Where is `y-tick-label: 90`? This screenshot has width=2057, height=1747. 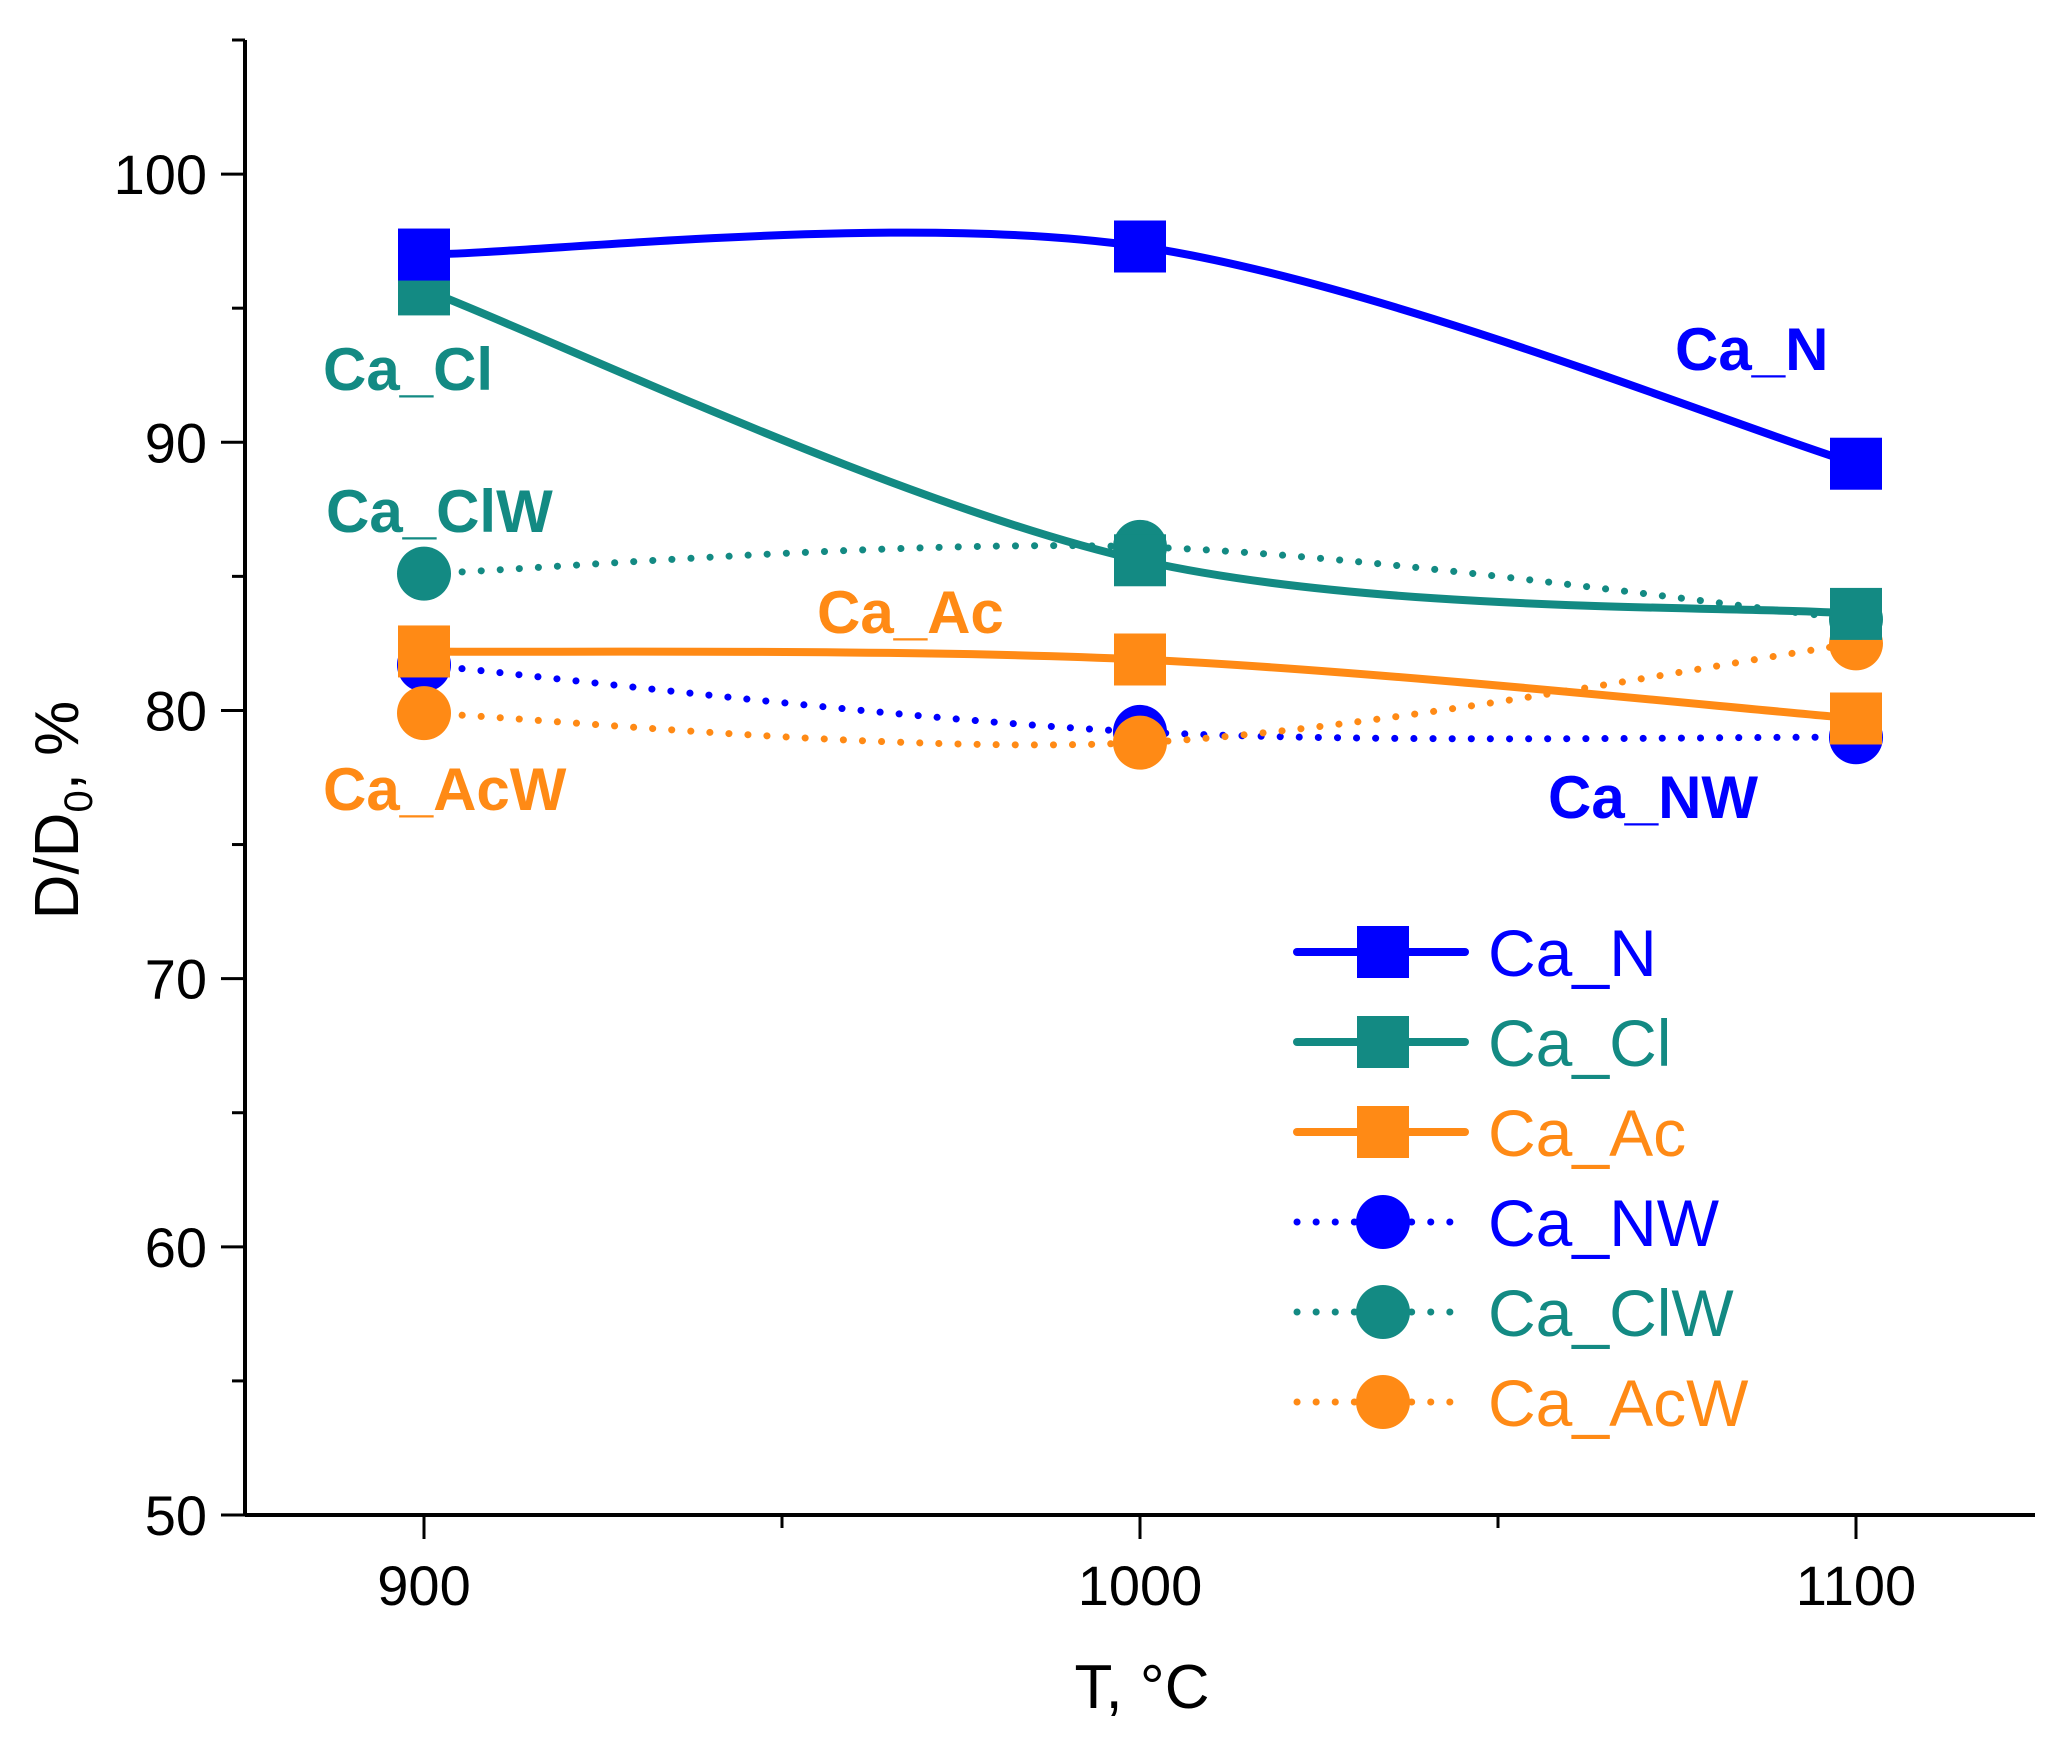
y-tick-label: 90 is located at coordinates (176, 442).